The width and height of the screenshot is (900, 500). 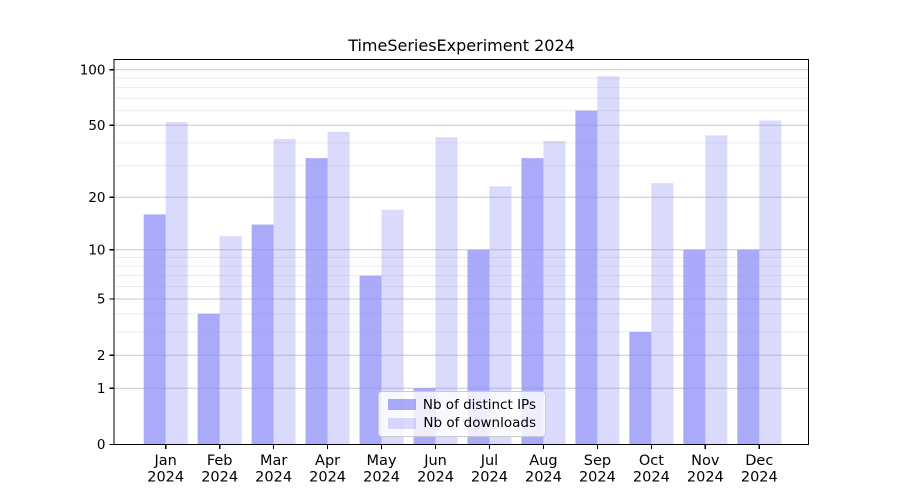 What do you see at coordinates (101, 389) in the screenshot?
I see `y-tick-label: 1` at bounding box center [101, 389].